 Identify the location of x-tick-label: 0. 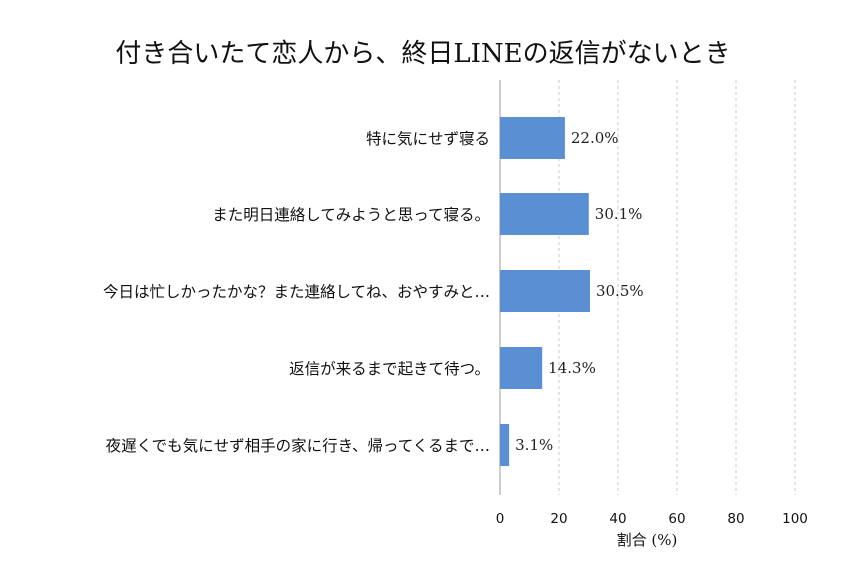
(500, 519).